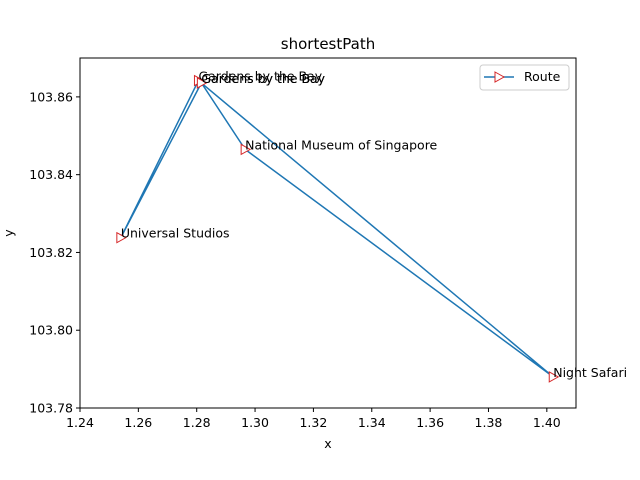  Describe the element at coordinates (542, 76) in the screenshot. I see `legend-entry-route: Route` at that location.